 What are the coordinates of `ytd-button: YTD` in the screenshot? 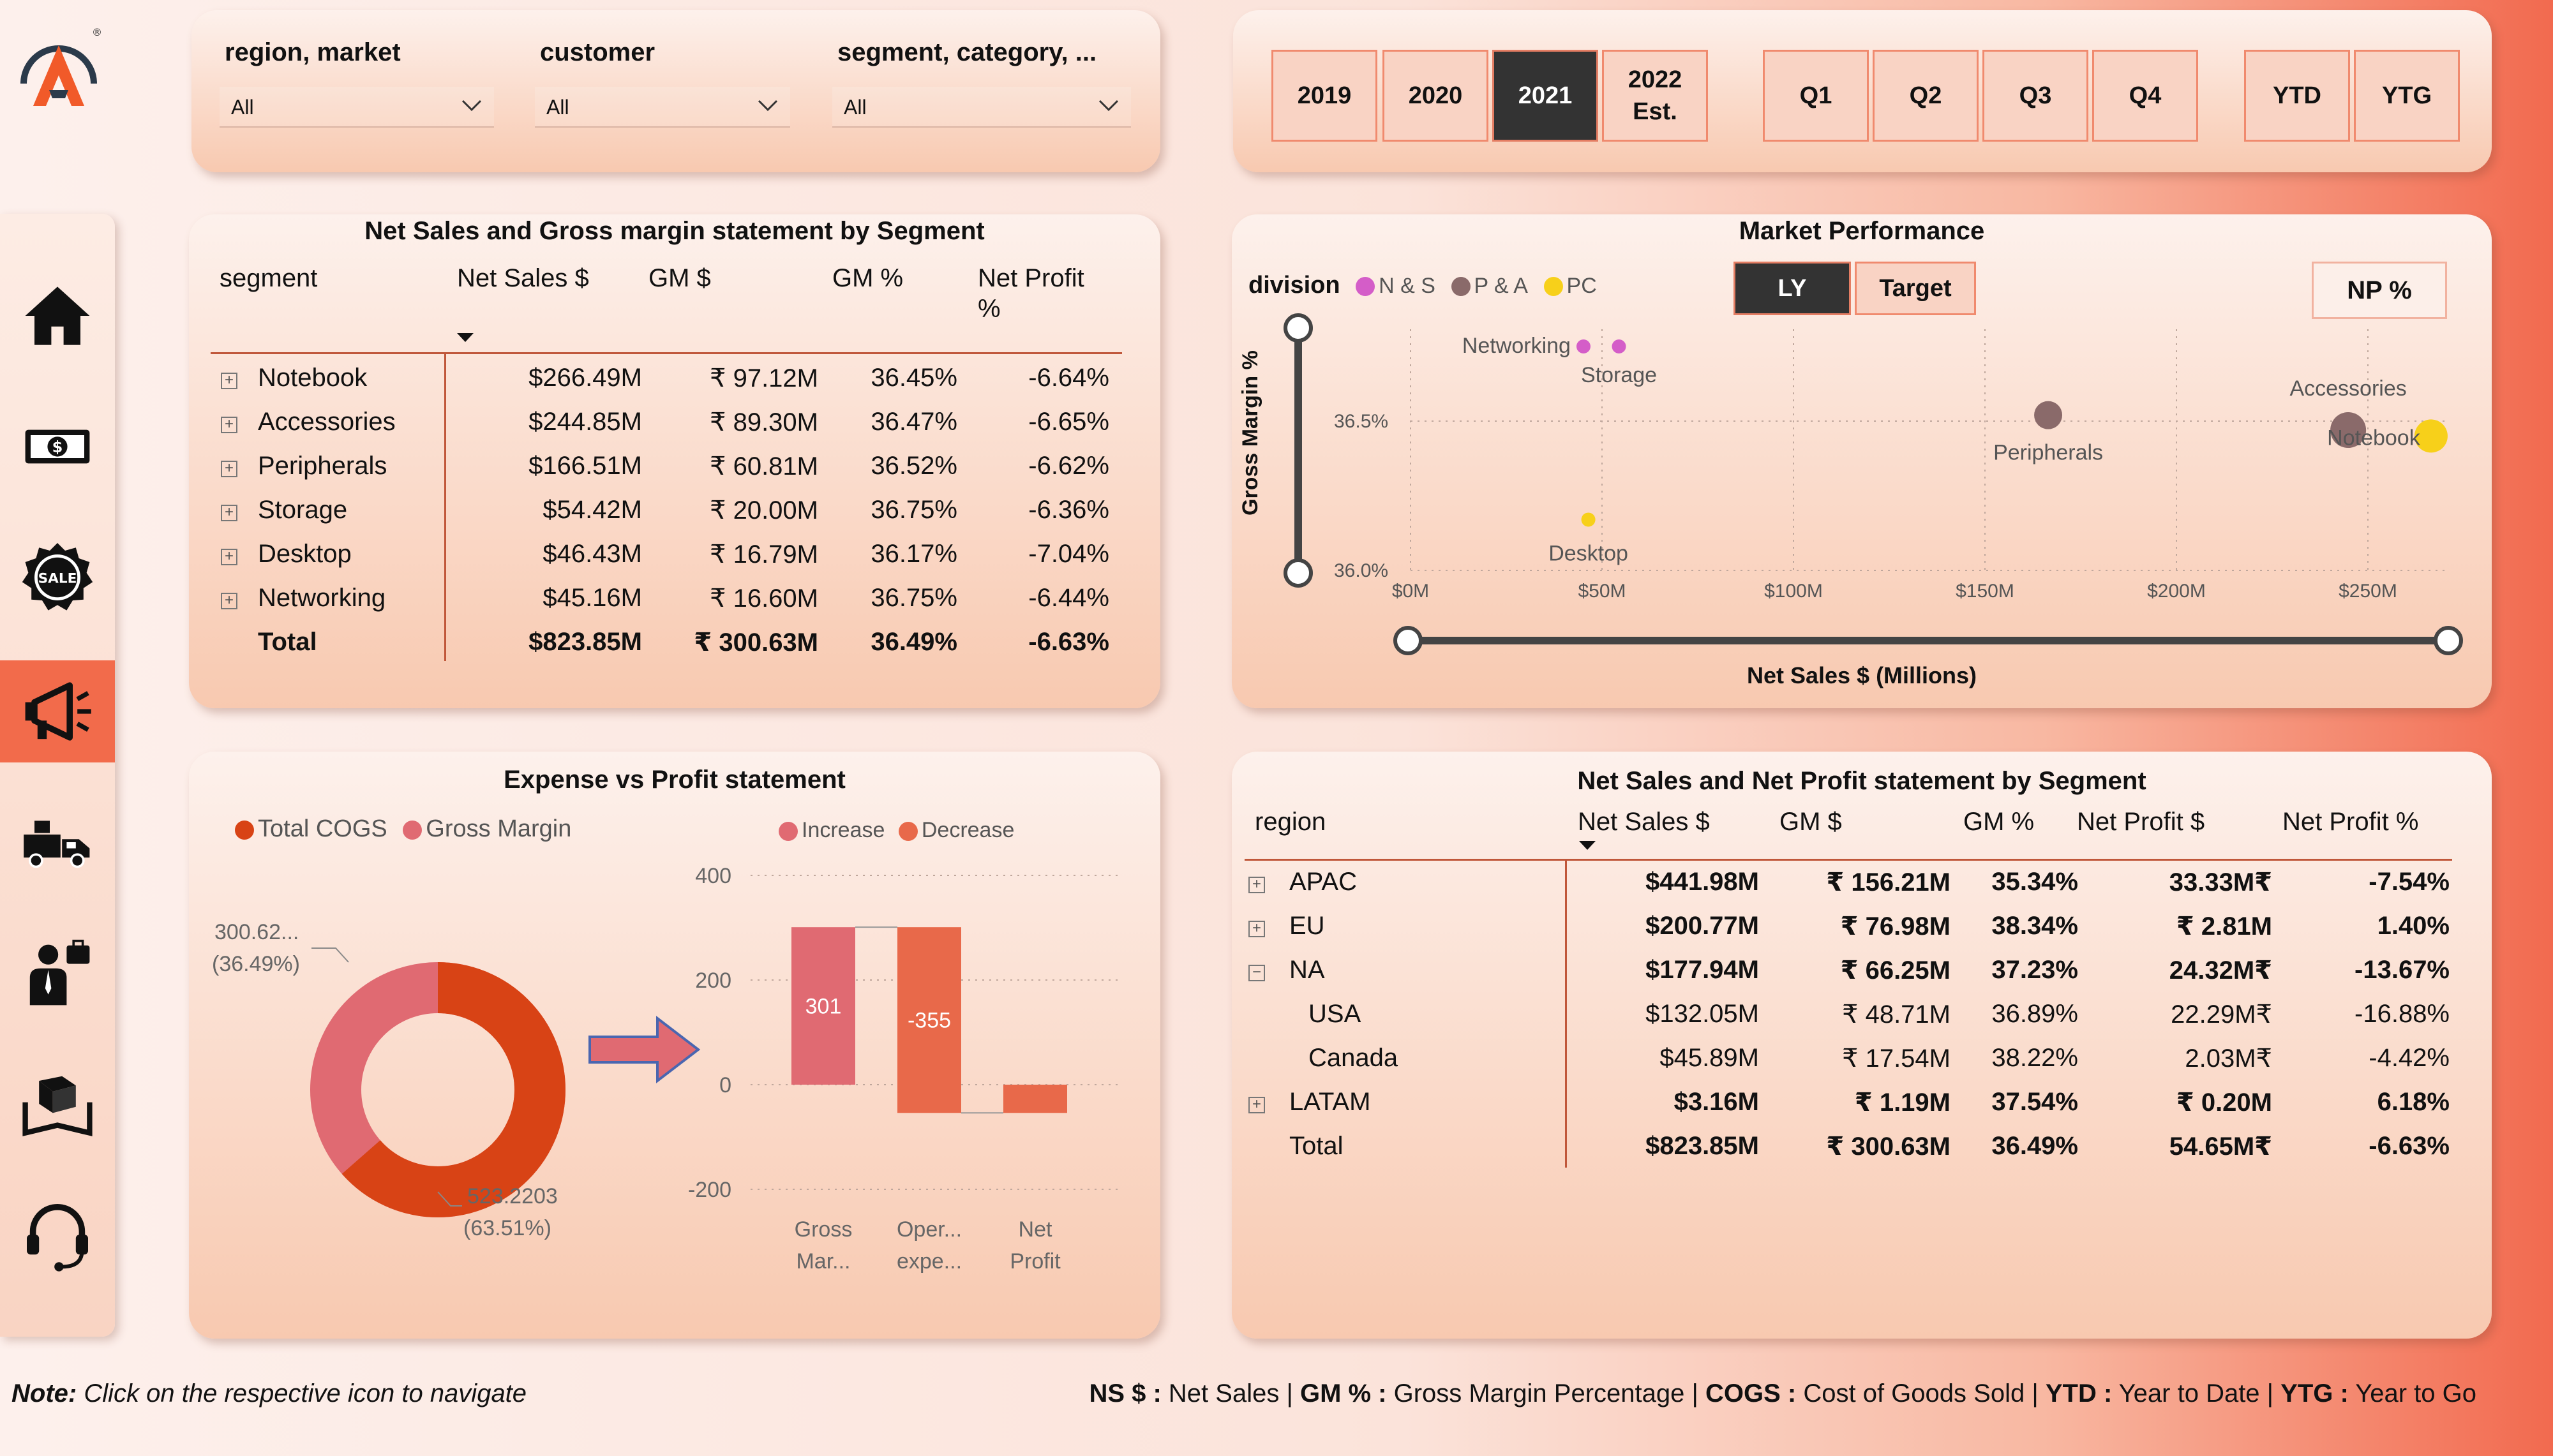 It's located at (2297, 96).